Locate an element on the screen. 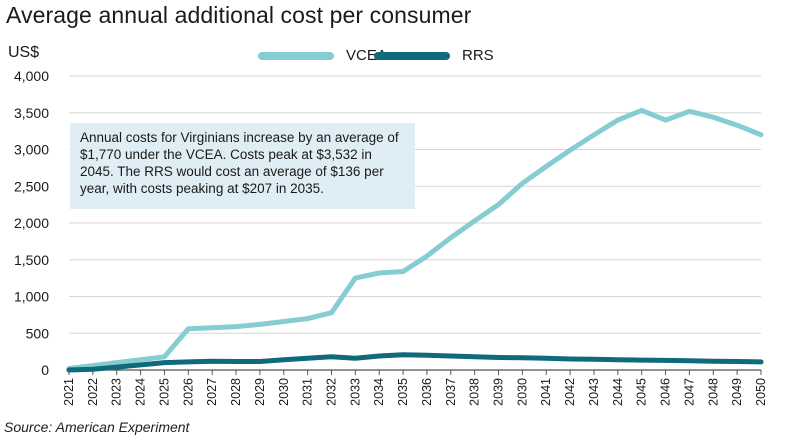 The width and height of the screenshot is (800, 444). x-tick-label: 2038 is located at coordinates (475, 392).